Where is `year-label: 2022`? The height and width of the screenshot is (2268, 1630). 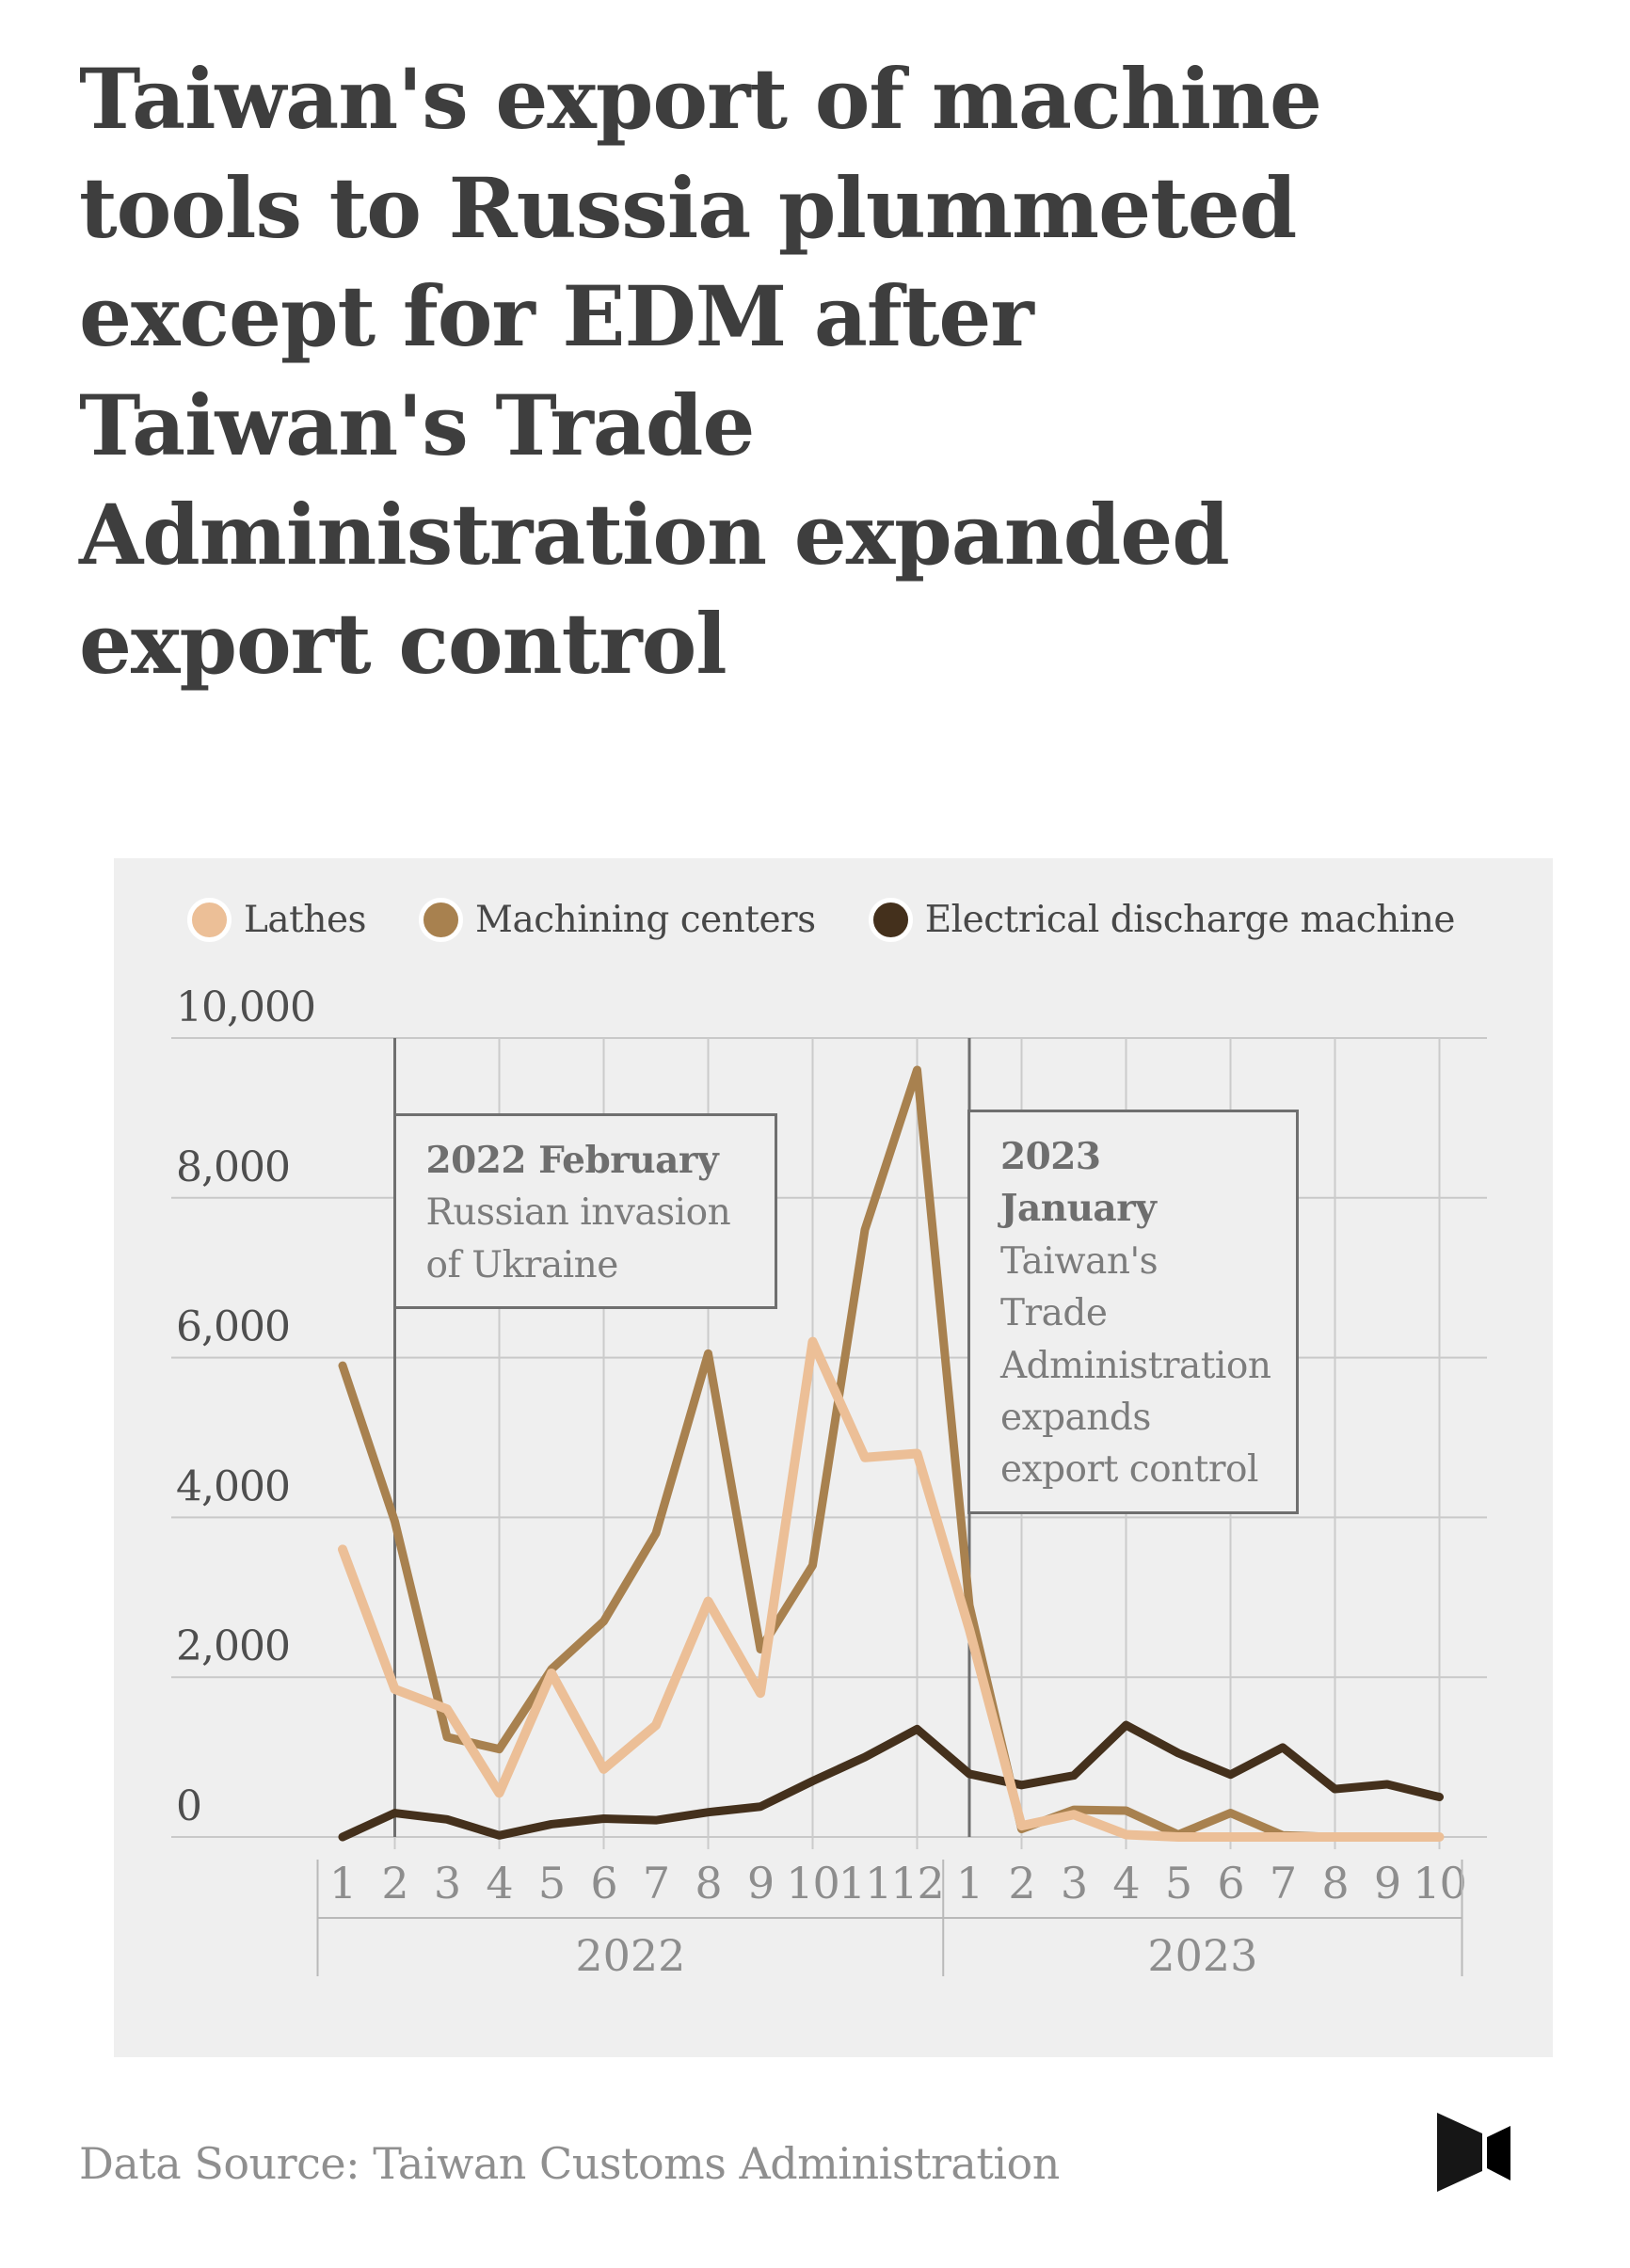 year-label: 2022 is located at coordinates (630, 1955).